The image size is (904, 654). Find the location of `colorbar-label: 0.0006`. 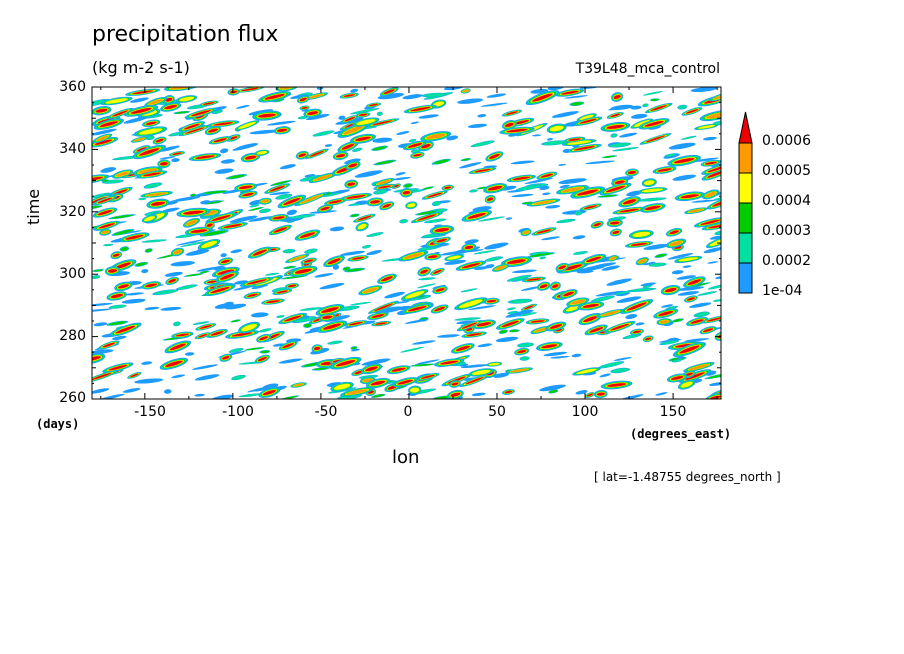

colorbar-label: 0.0006 is located at coordinates (786, 141).